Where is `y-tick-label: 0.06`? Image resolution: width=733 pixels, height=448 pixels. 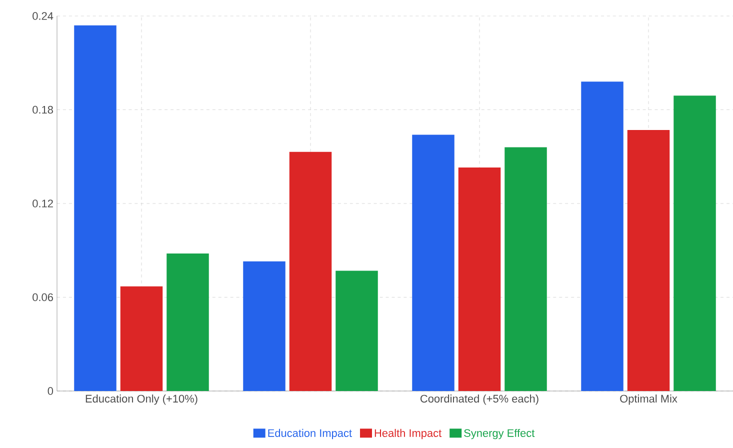 y-tick-label: 0.06 is located at coordinates (42, 297).